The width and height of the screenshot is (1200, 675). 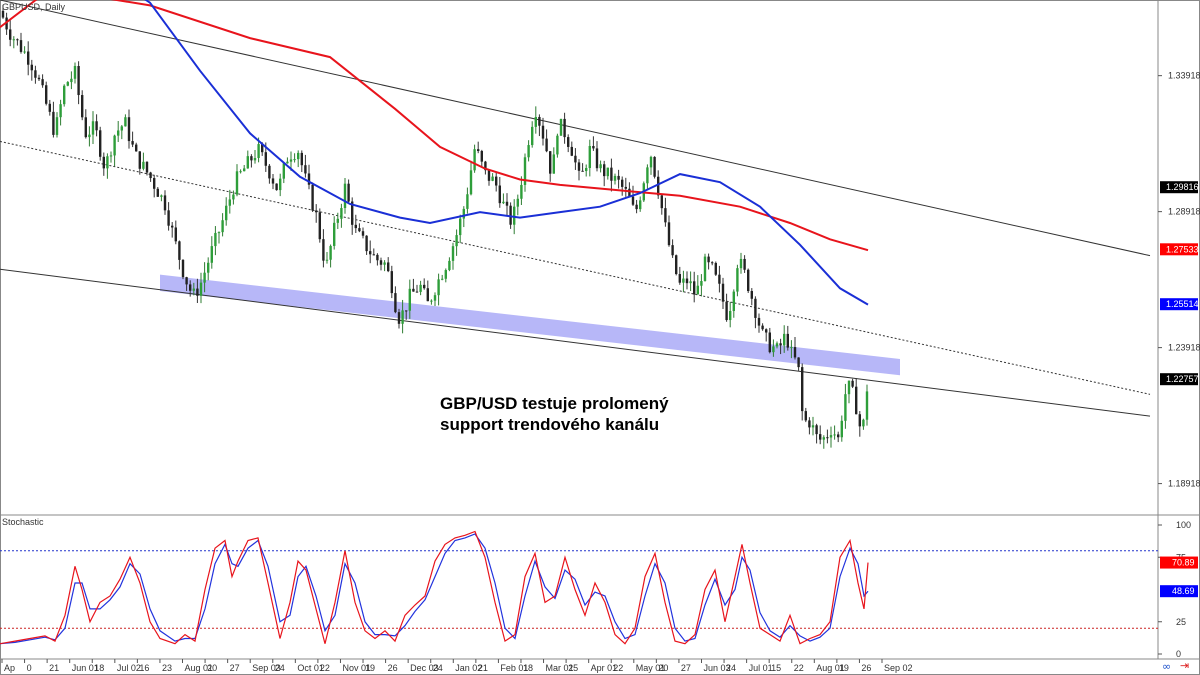 I want to click on link-icon: ∞, so click(x=1167, y=666).